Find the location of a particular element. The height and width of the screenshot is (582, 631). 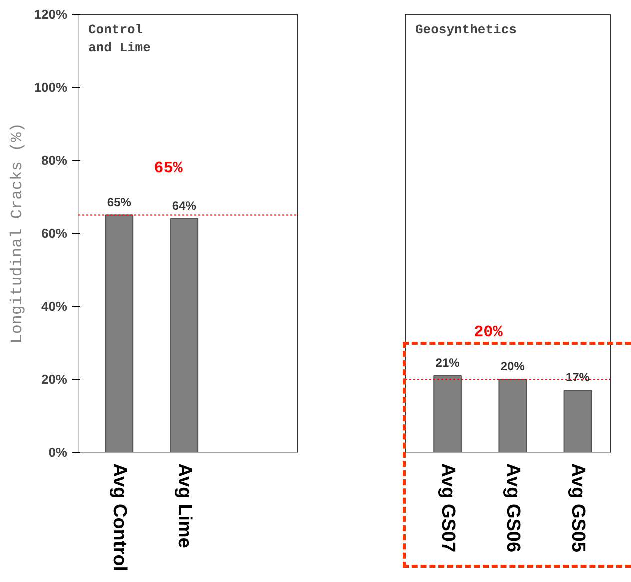

y-tick-label: 80% is located at coordinates (54, 160).